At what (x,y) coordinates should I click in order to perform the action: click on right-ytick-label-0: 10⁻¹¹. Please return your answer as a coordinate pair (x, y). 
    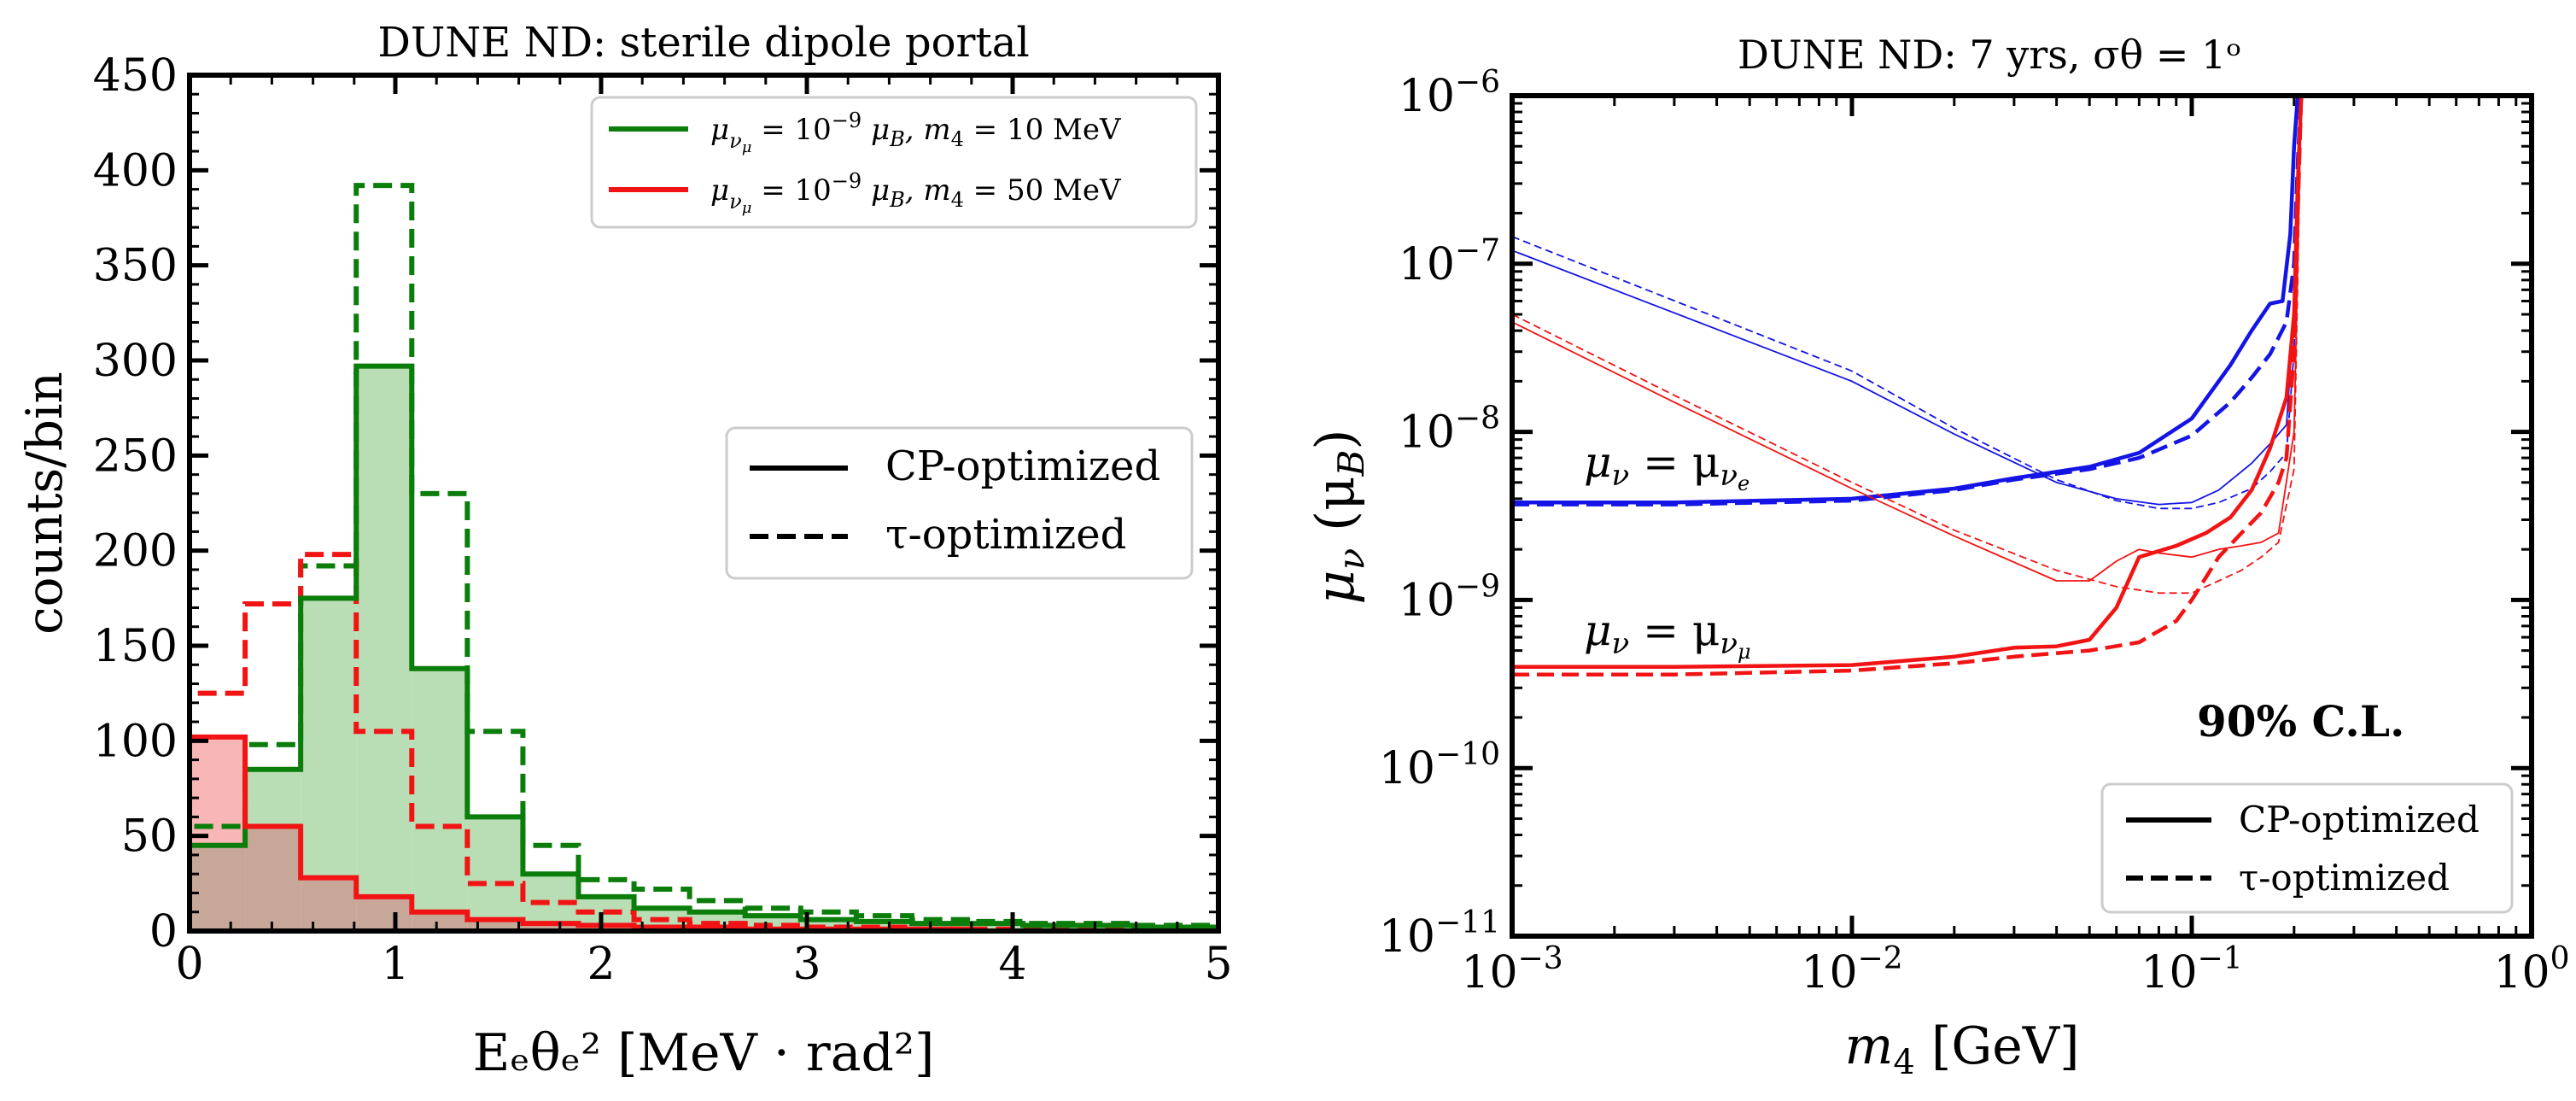
    Looking at the image, I should click on (1439, 934).